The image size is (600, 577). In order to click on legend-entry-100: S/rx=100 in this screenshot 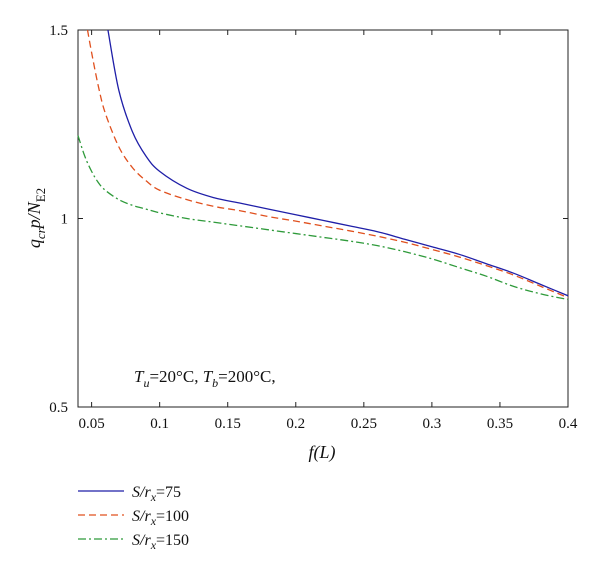, I will do `click(133, 518)`.